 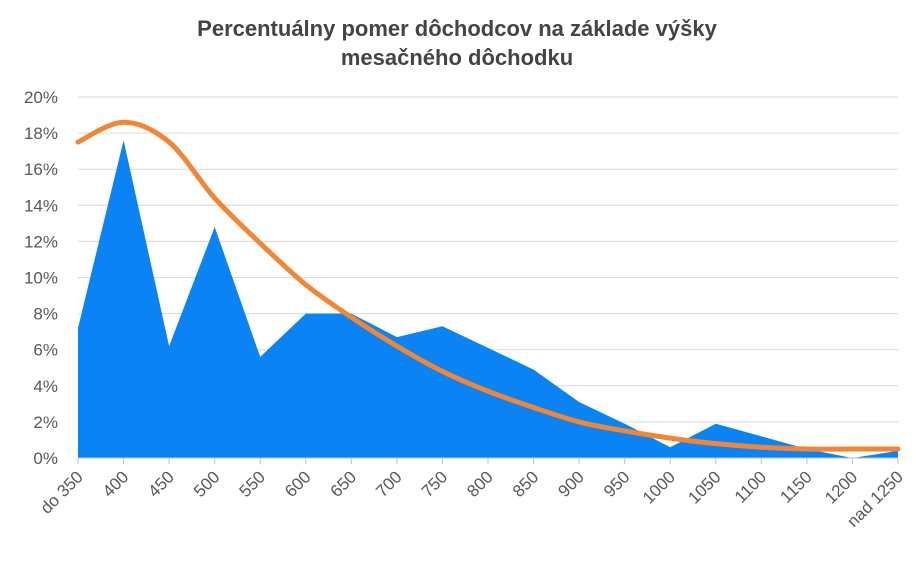 What do you see at coordinates (45, 314) in the screenshot?
I see `y-tick-label: 8%` at bounding box center [45, 314].